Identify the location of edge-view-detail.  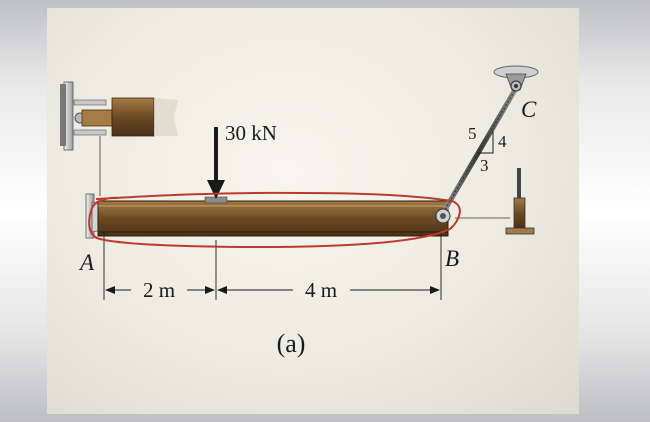
(495, 201).